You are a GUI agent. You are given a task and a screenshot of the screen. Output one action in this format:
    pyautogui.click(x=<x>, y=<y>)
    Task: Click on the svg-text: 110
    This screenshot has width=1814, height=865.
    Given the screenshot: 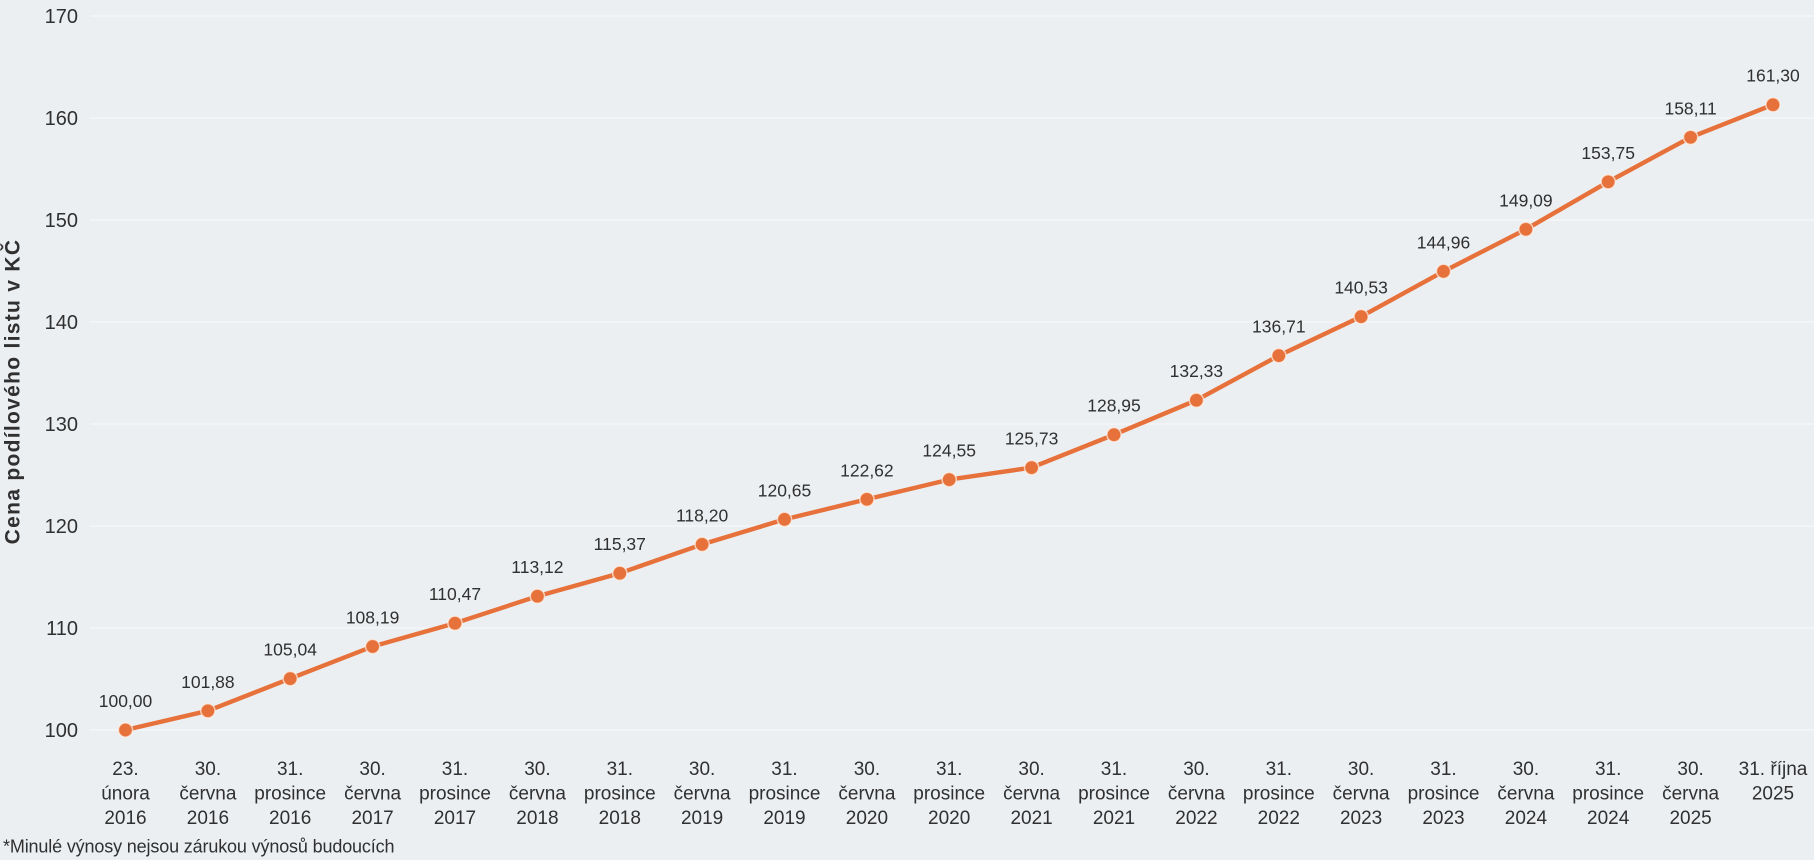 What is the action you would take?
    pyautogui.click(x=62, y=629)
    